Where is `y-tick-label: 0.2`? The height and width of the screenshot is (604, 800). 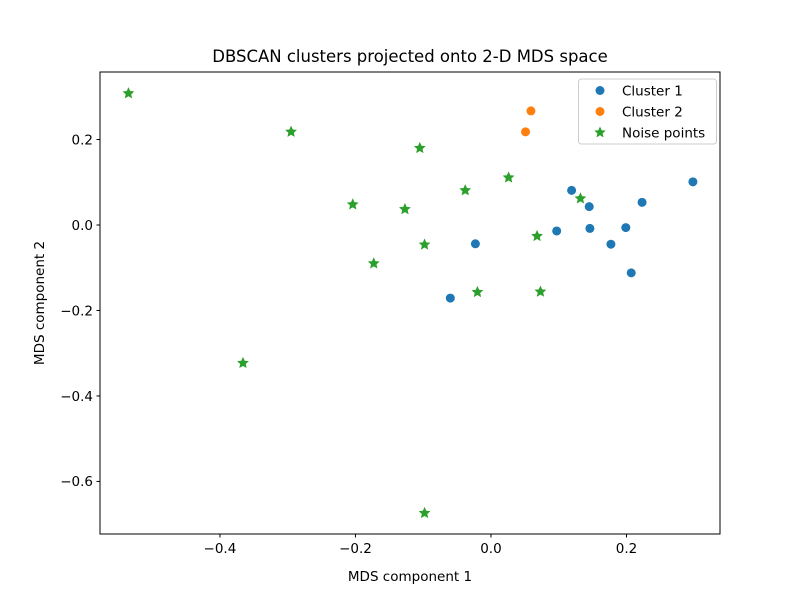
y-tick-label: 0.2 is located at coordinates (82, 140).